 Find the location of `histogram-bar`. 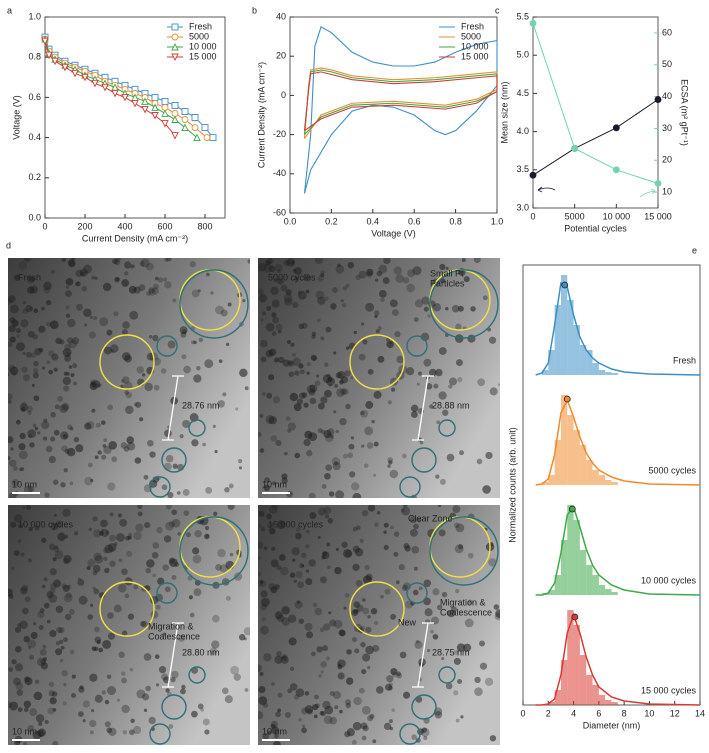

histogram-bar is located at coordinates (564, 440).